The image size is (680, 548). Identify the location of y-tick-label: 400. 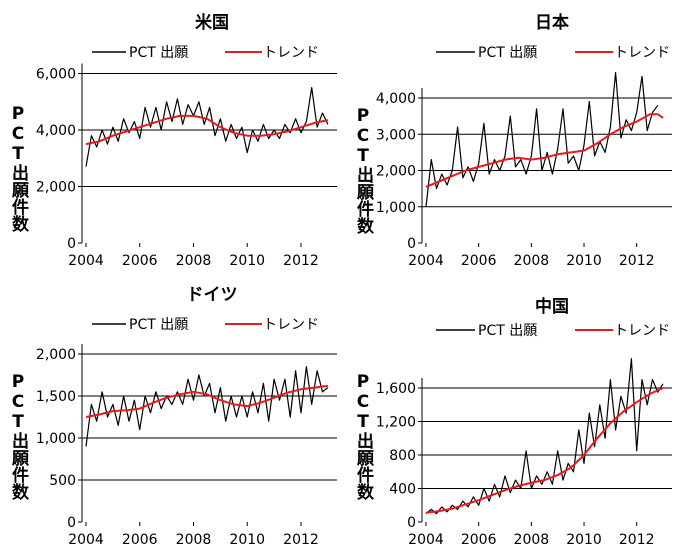
(402, 490).